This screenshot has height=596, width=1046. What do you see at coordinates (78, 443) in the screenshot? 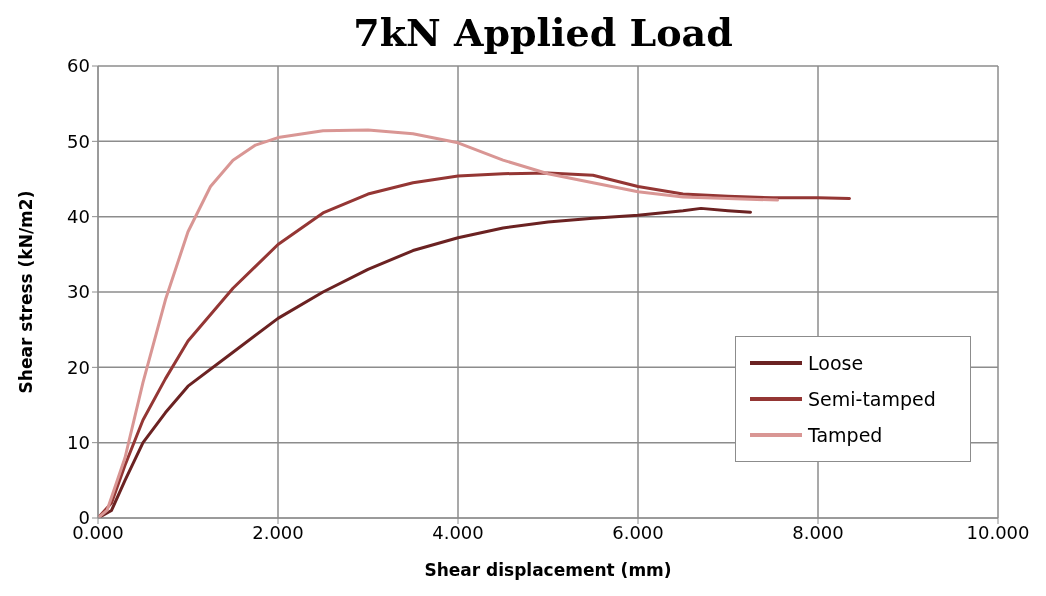
I see `y-tick-label: 10` at bounding box center [78, 443].